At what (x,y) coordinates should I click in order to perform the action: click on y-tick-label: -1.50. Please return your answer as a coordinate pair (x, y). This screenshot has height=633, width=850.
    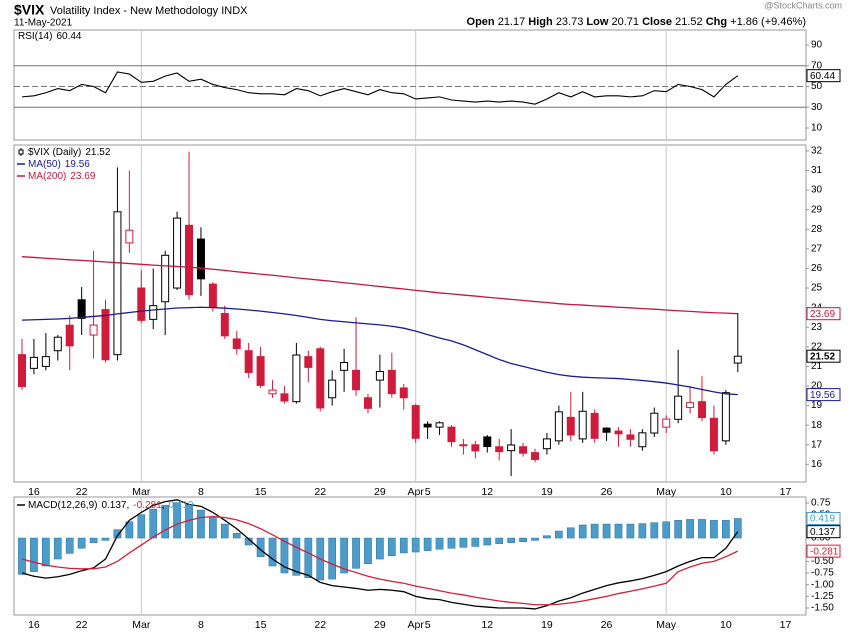
    Looking at the image, I should click on (822, 608).